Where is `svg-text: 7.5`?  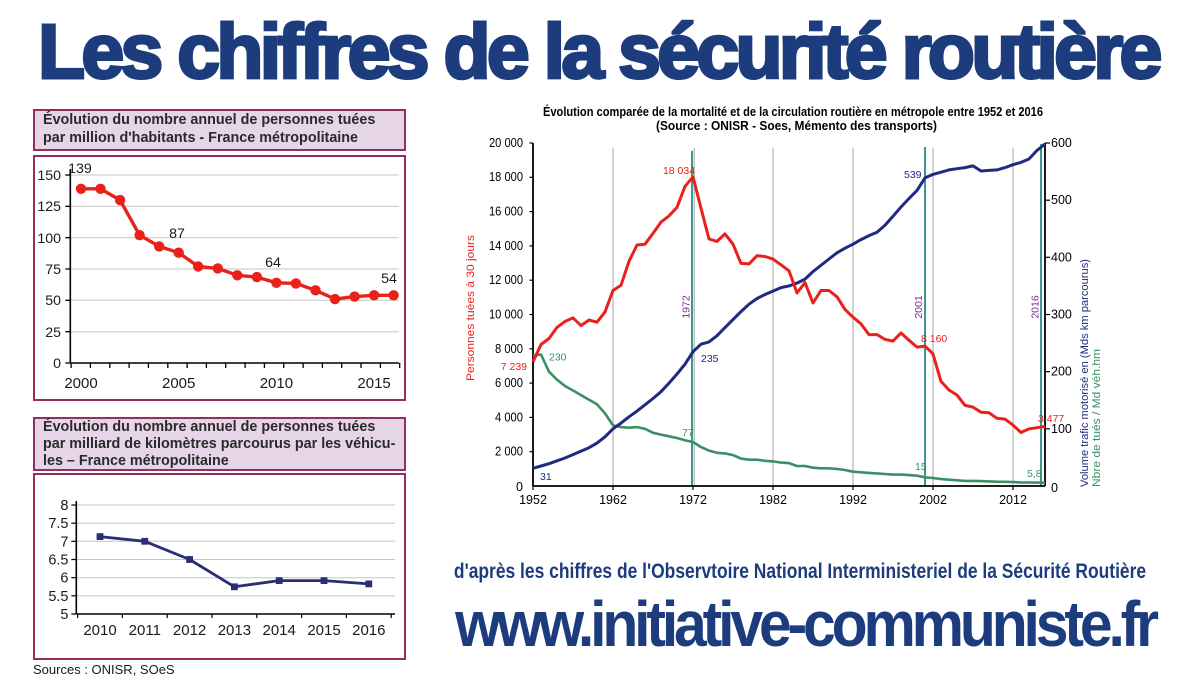 svg-text: 7.5 is located at coordinates (58, 524).